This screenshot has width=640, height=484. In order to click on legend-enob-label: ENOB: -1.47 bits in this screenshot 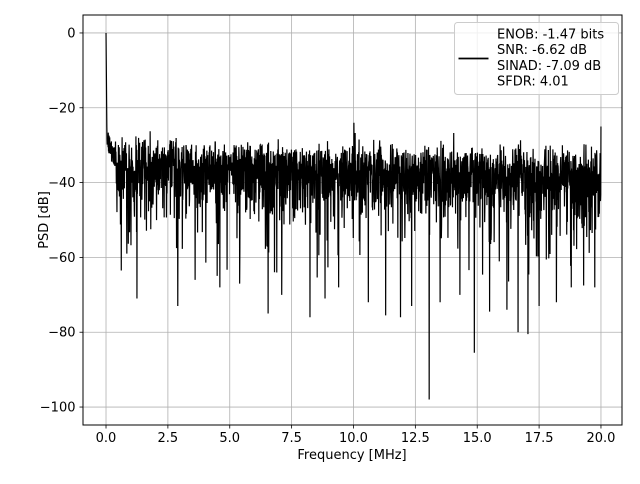, I will do `click(550, 35)`.